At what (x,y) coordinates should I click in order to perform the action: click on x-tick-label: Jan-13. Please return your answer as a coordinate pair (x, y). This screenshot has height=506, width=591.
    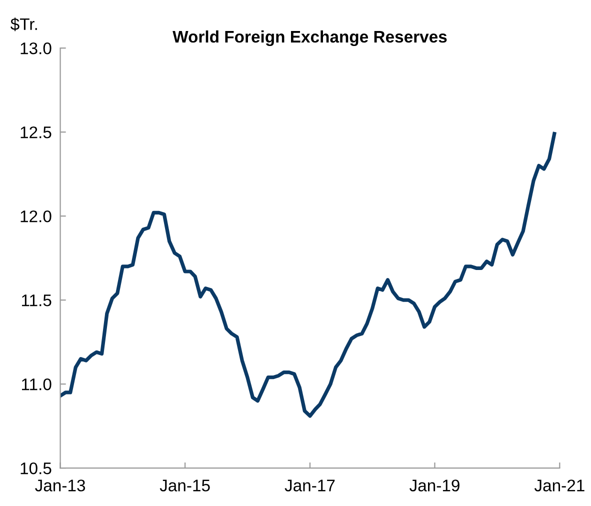
    Looking at the image, I should click on (60, 486).